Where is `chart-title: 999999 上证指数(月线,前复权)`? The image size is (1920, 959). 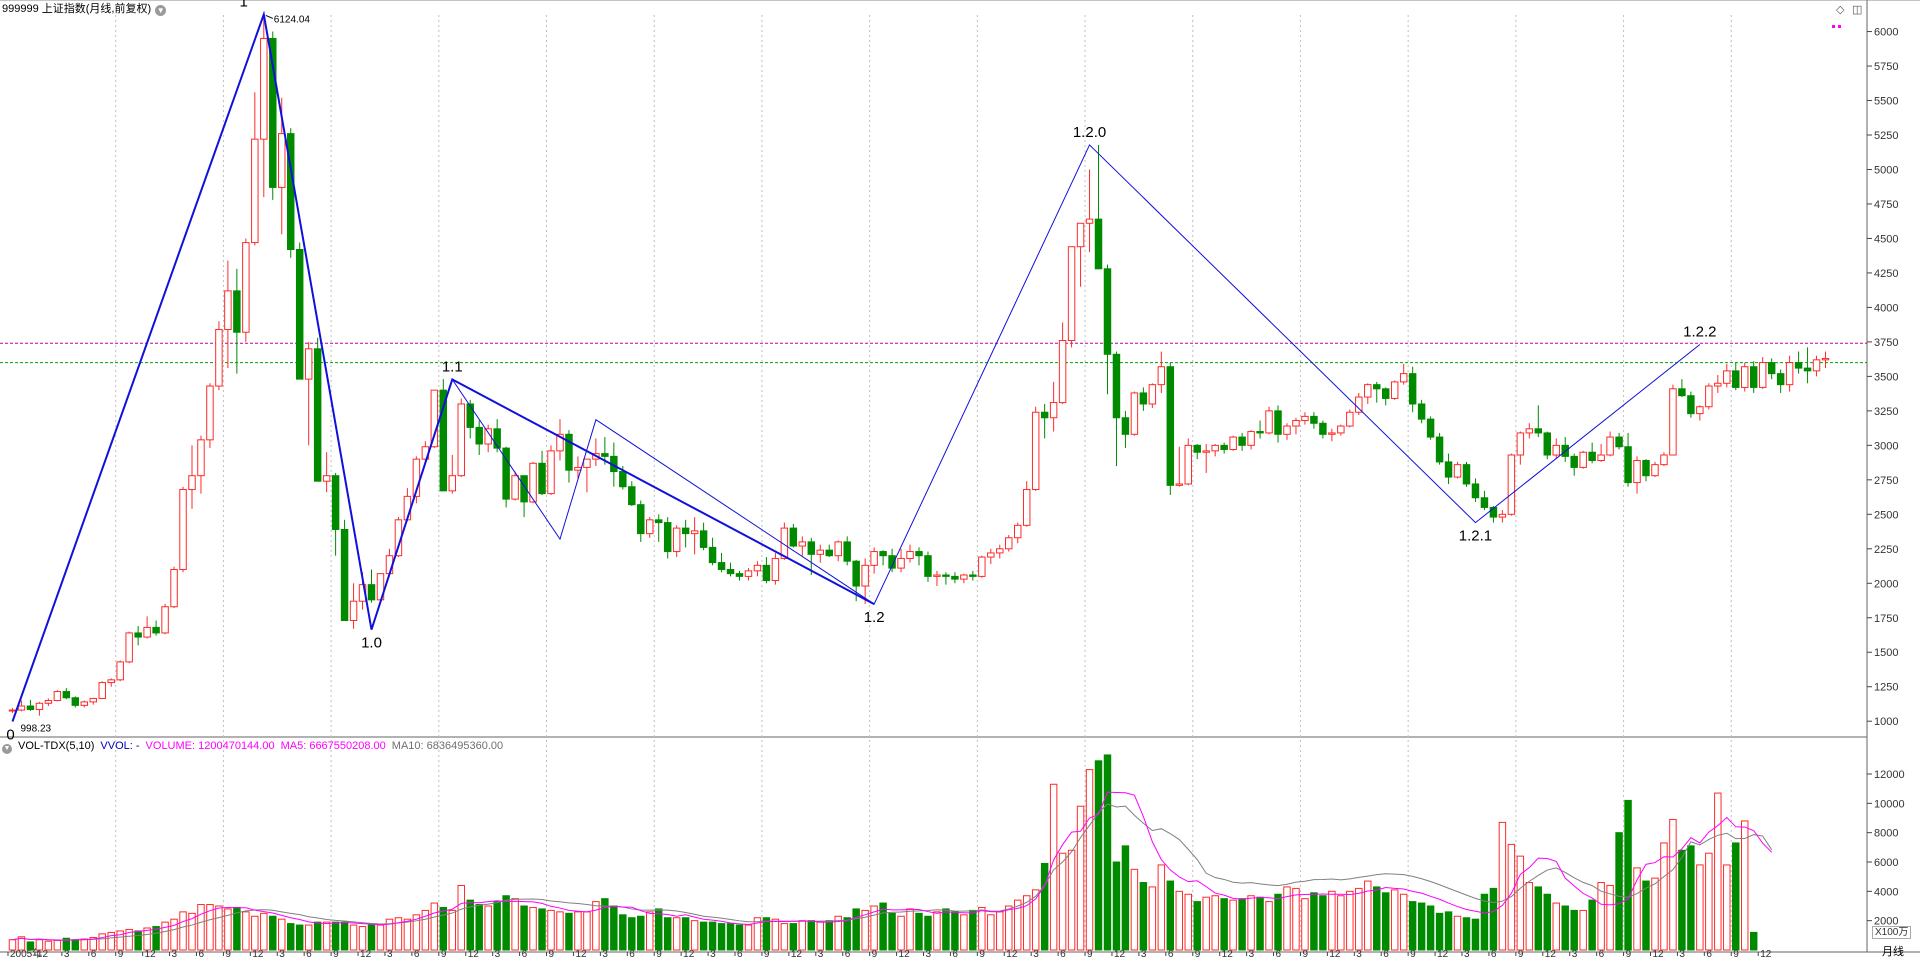 chart-title: 999999 上证指数(月线,前复权) is located at coordinates (77, 9).